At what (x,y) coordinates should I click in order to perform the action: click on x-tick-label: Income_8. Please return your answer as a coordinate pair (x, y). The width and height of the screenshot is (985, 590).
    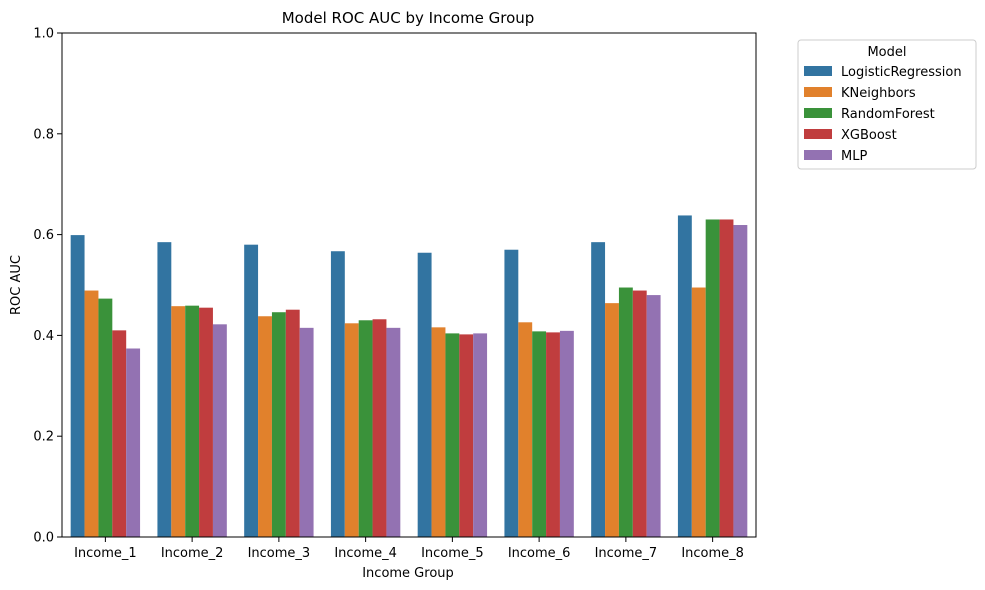
    Looking at the image, I should click on (712, 553).